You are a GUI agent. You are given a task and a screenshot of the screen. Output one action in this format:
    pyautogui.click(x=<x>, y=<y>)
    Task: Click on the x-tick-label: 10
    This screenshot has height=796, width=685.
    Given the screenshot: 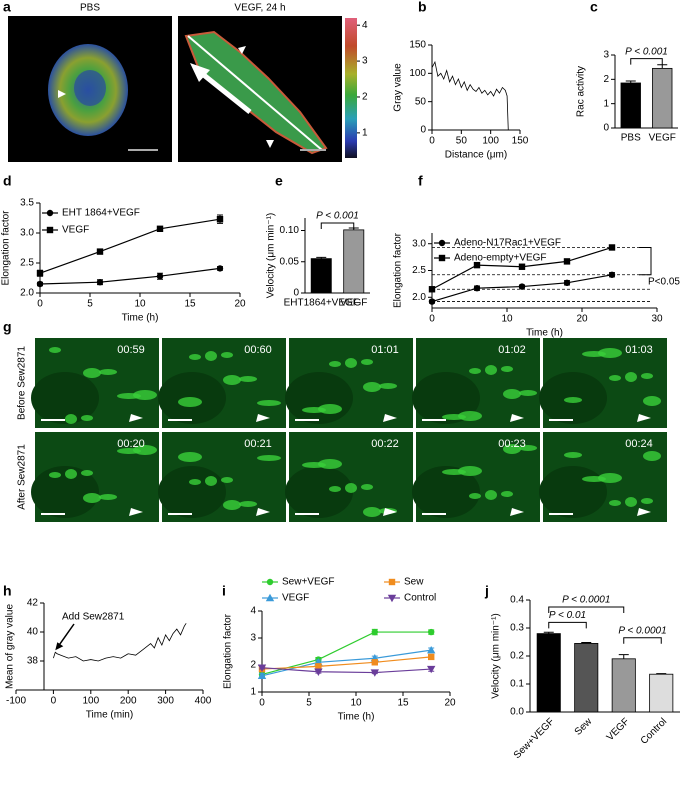 What is the action you would take?
    pyautogui.click(x=356, y=703)
    